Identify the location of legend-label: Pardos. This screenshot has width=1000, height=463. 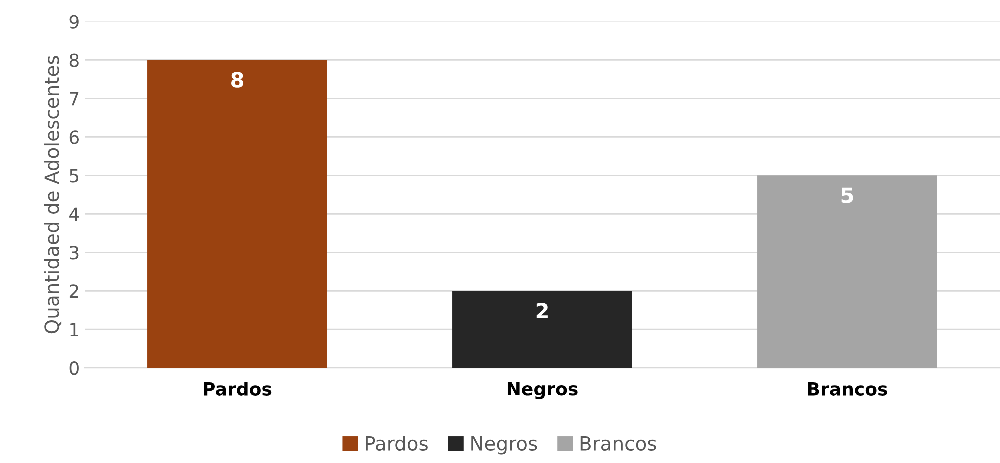
(397, 443).